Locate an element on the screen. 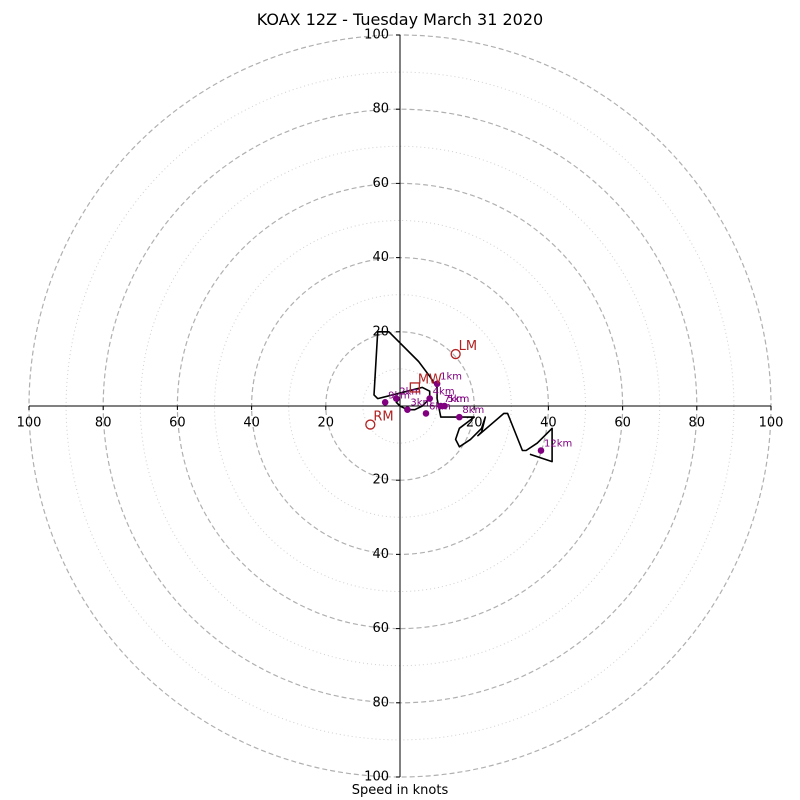 This screenshot has height=800, width=800. x-axis-label: Speed in knots is located at coordinates (400, 790).